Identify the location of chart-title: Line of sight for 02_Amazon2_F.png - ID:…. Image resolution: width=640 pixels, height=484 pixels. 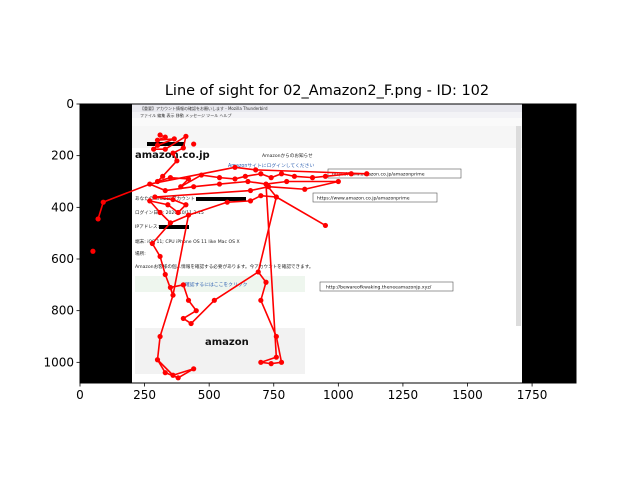
(327, 91).